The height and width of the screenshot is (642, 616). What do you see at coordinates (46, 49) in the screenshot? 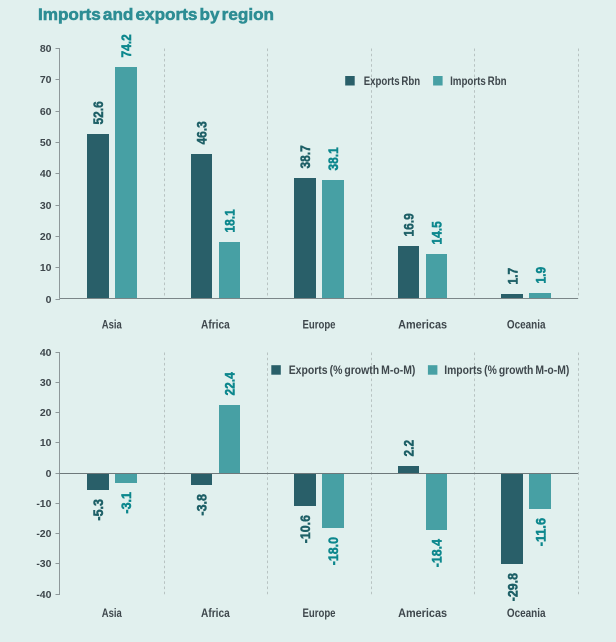
I see `svg-text: 80` at bounding box center [46, 49].